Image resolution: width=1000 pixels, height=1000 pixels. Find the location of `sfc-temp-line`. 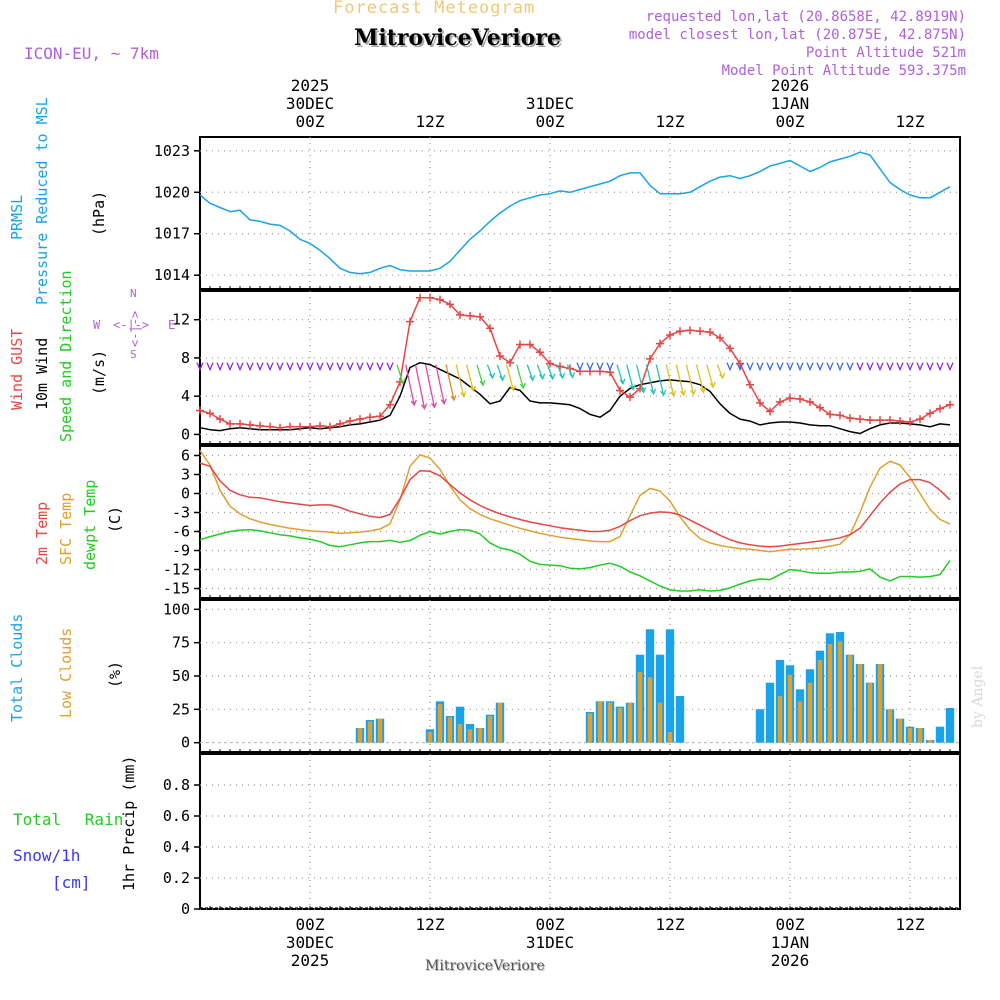

sfc-temp-line is located at coordinates (575, 501).